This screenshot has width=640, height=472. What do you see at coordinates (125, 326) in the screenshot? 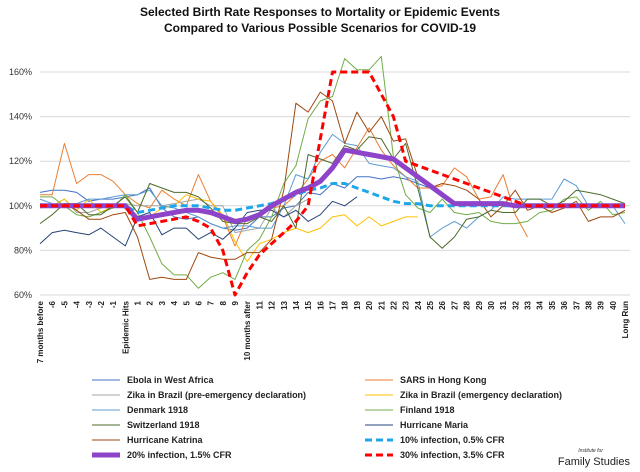
I see `x-tick-label: Epidemic Hits` at bounding box center [125, 326].